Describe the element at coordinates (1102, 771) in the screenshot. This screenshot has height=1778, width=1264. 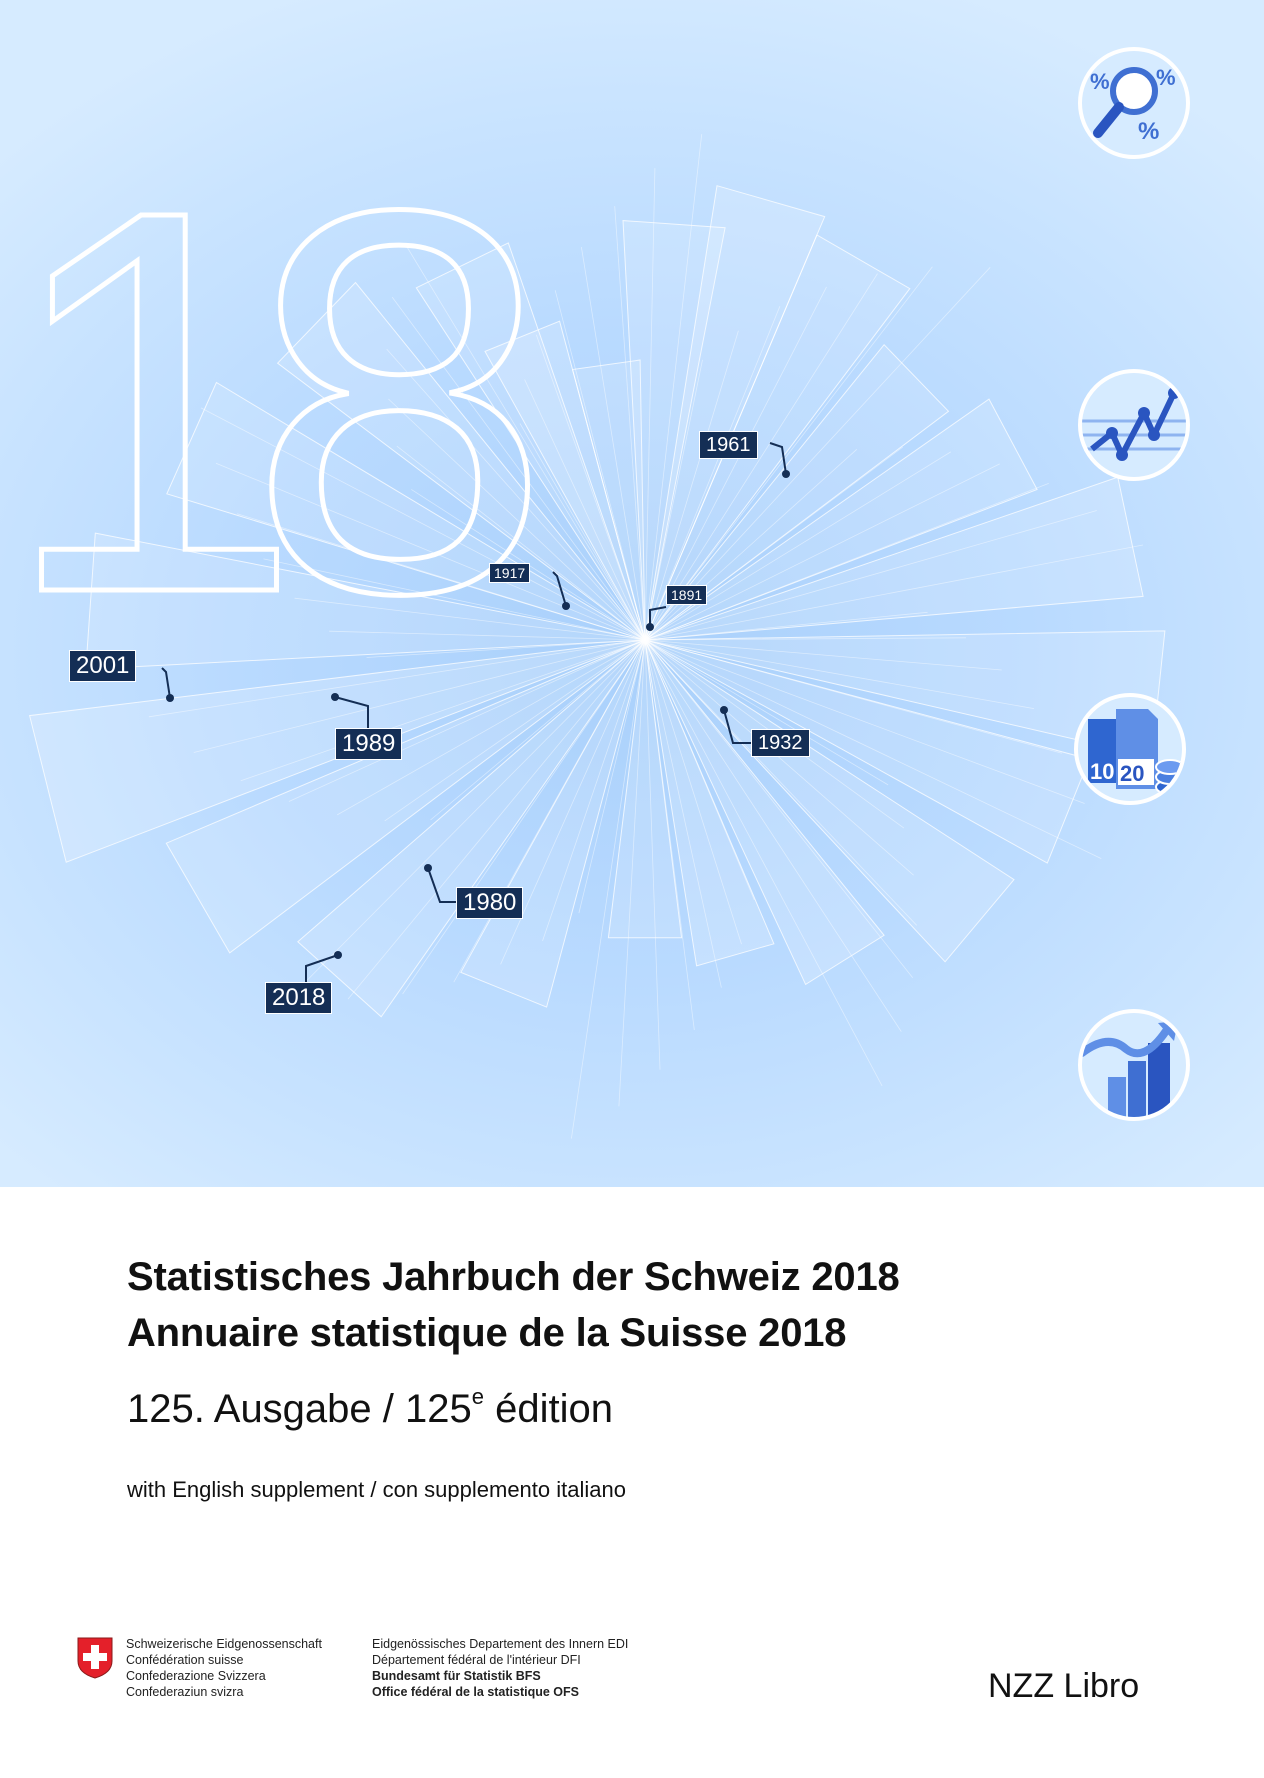
I see `doc-label-a: 10` at that location.